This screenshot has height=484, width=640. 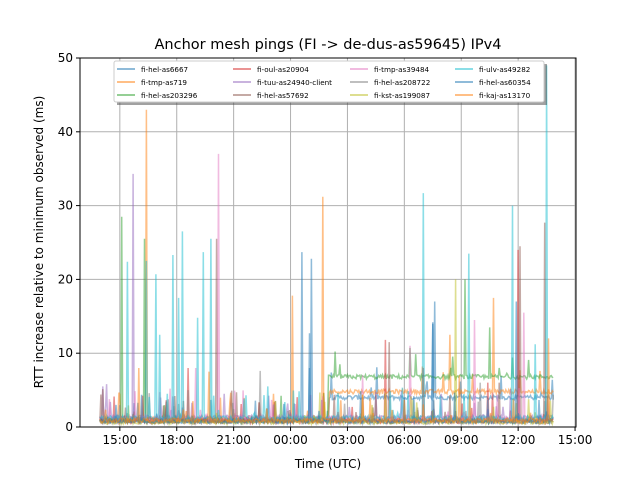 What do you see at coordinates (283, 69) in the screenshot?
I see `legend-label: fi-oul-as20904` at bounding box center [283, 69].